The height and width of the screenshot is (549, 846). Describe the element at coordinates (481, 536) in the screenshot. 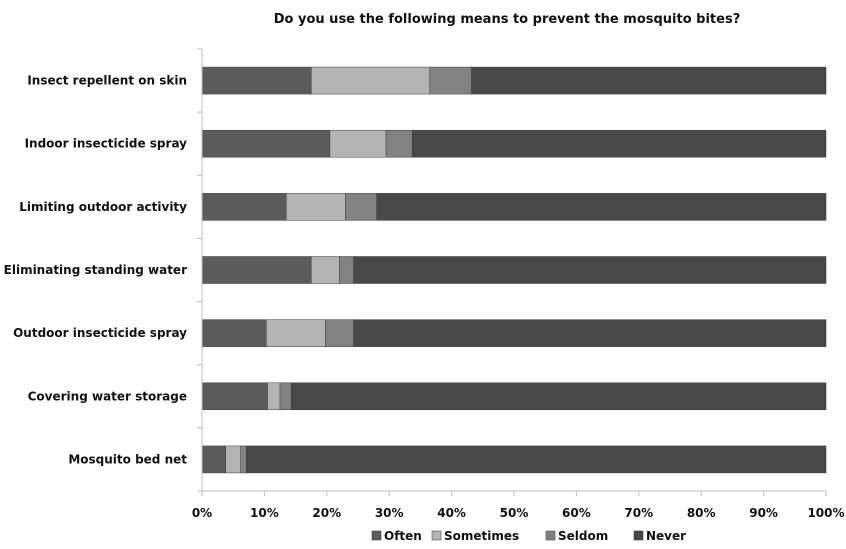

I see `legend-label-sometimes: Sometimes` at that location.